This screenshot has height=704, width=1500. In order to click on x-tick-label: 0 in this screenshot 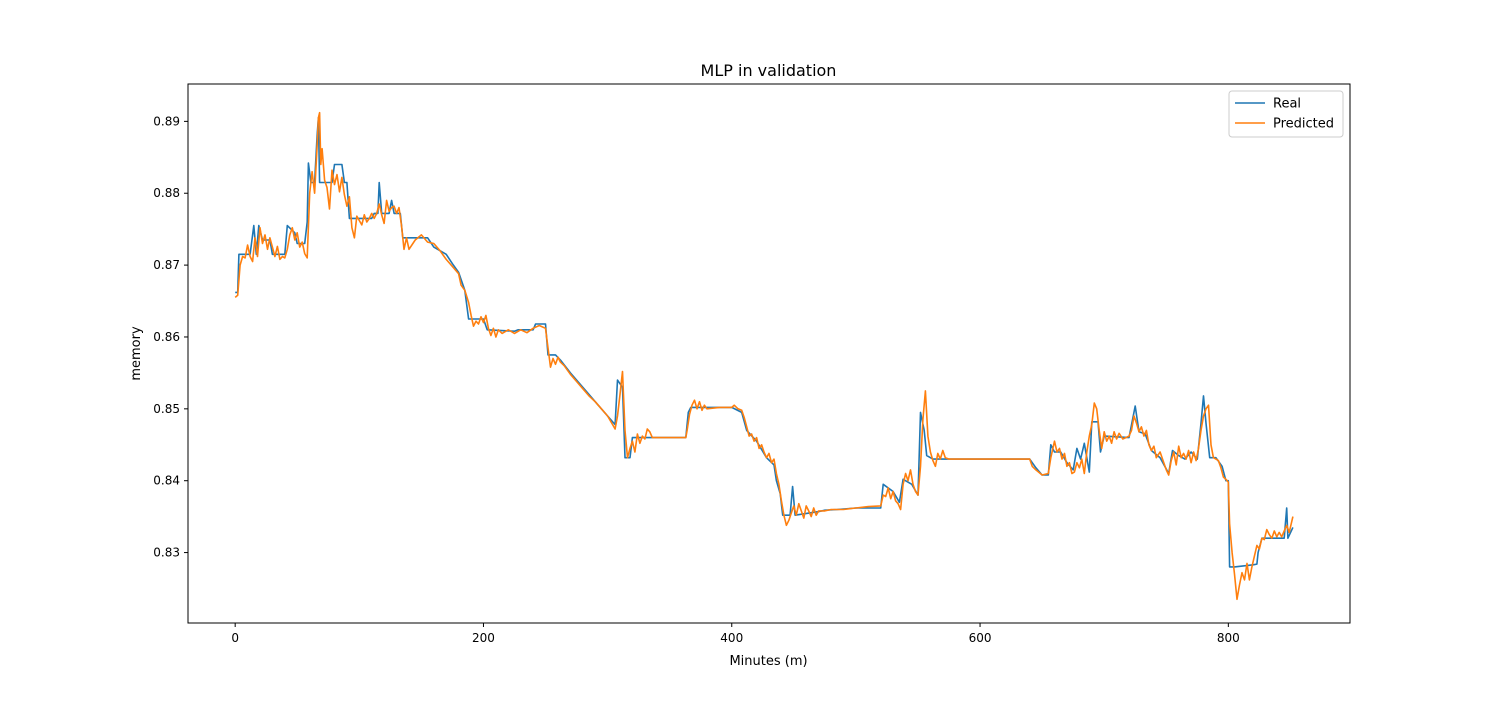, I will do `click(235, 638)`.